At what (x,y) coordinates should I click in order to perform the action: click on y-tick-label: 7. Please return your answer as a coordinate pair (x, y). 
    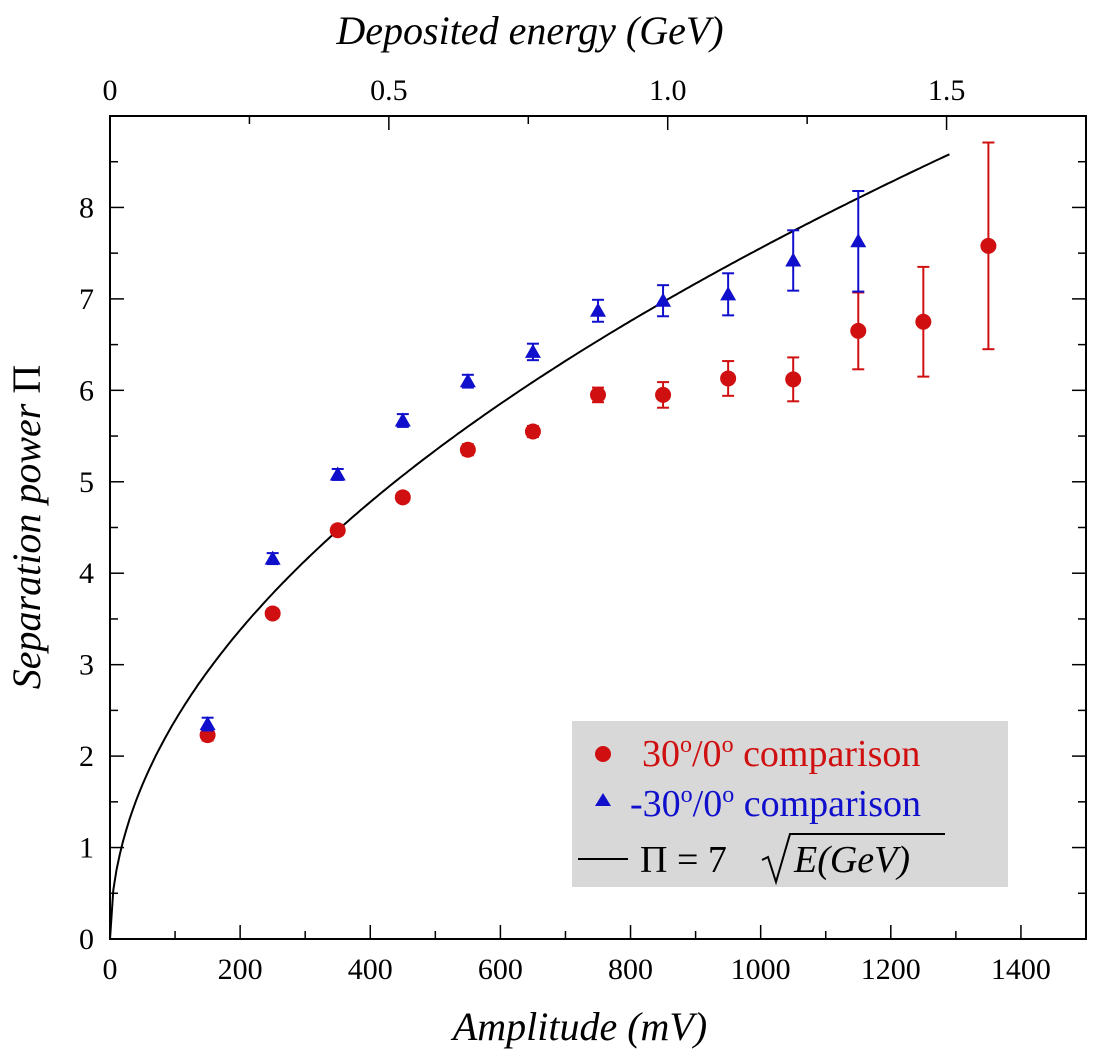
    Looking at the image, I should click on (86, 299).